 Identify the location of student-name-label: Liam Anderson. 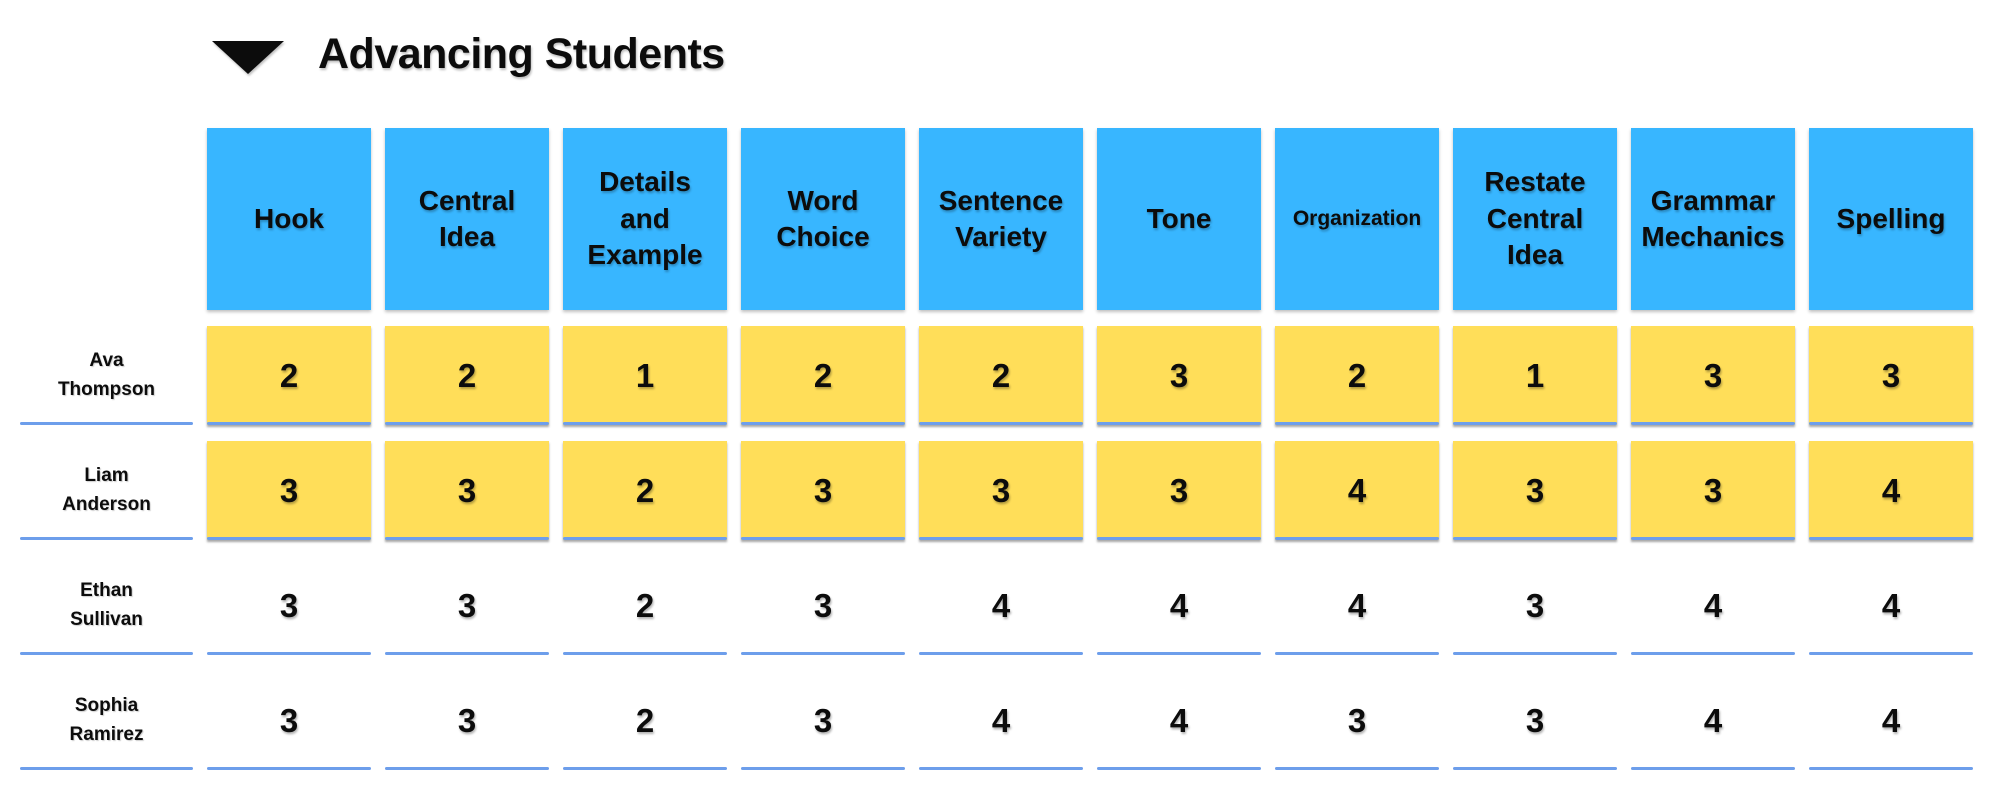
(106, 490).